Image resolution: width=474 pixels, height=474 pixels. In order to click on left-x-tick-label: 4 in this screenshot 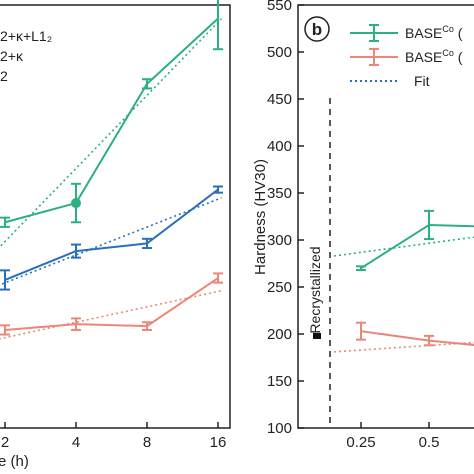, I will do `click(76, 442)`.